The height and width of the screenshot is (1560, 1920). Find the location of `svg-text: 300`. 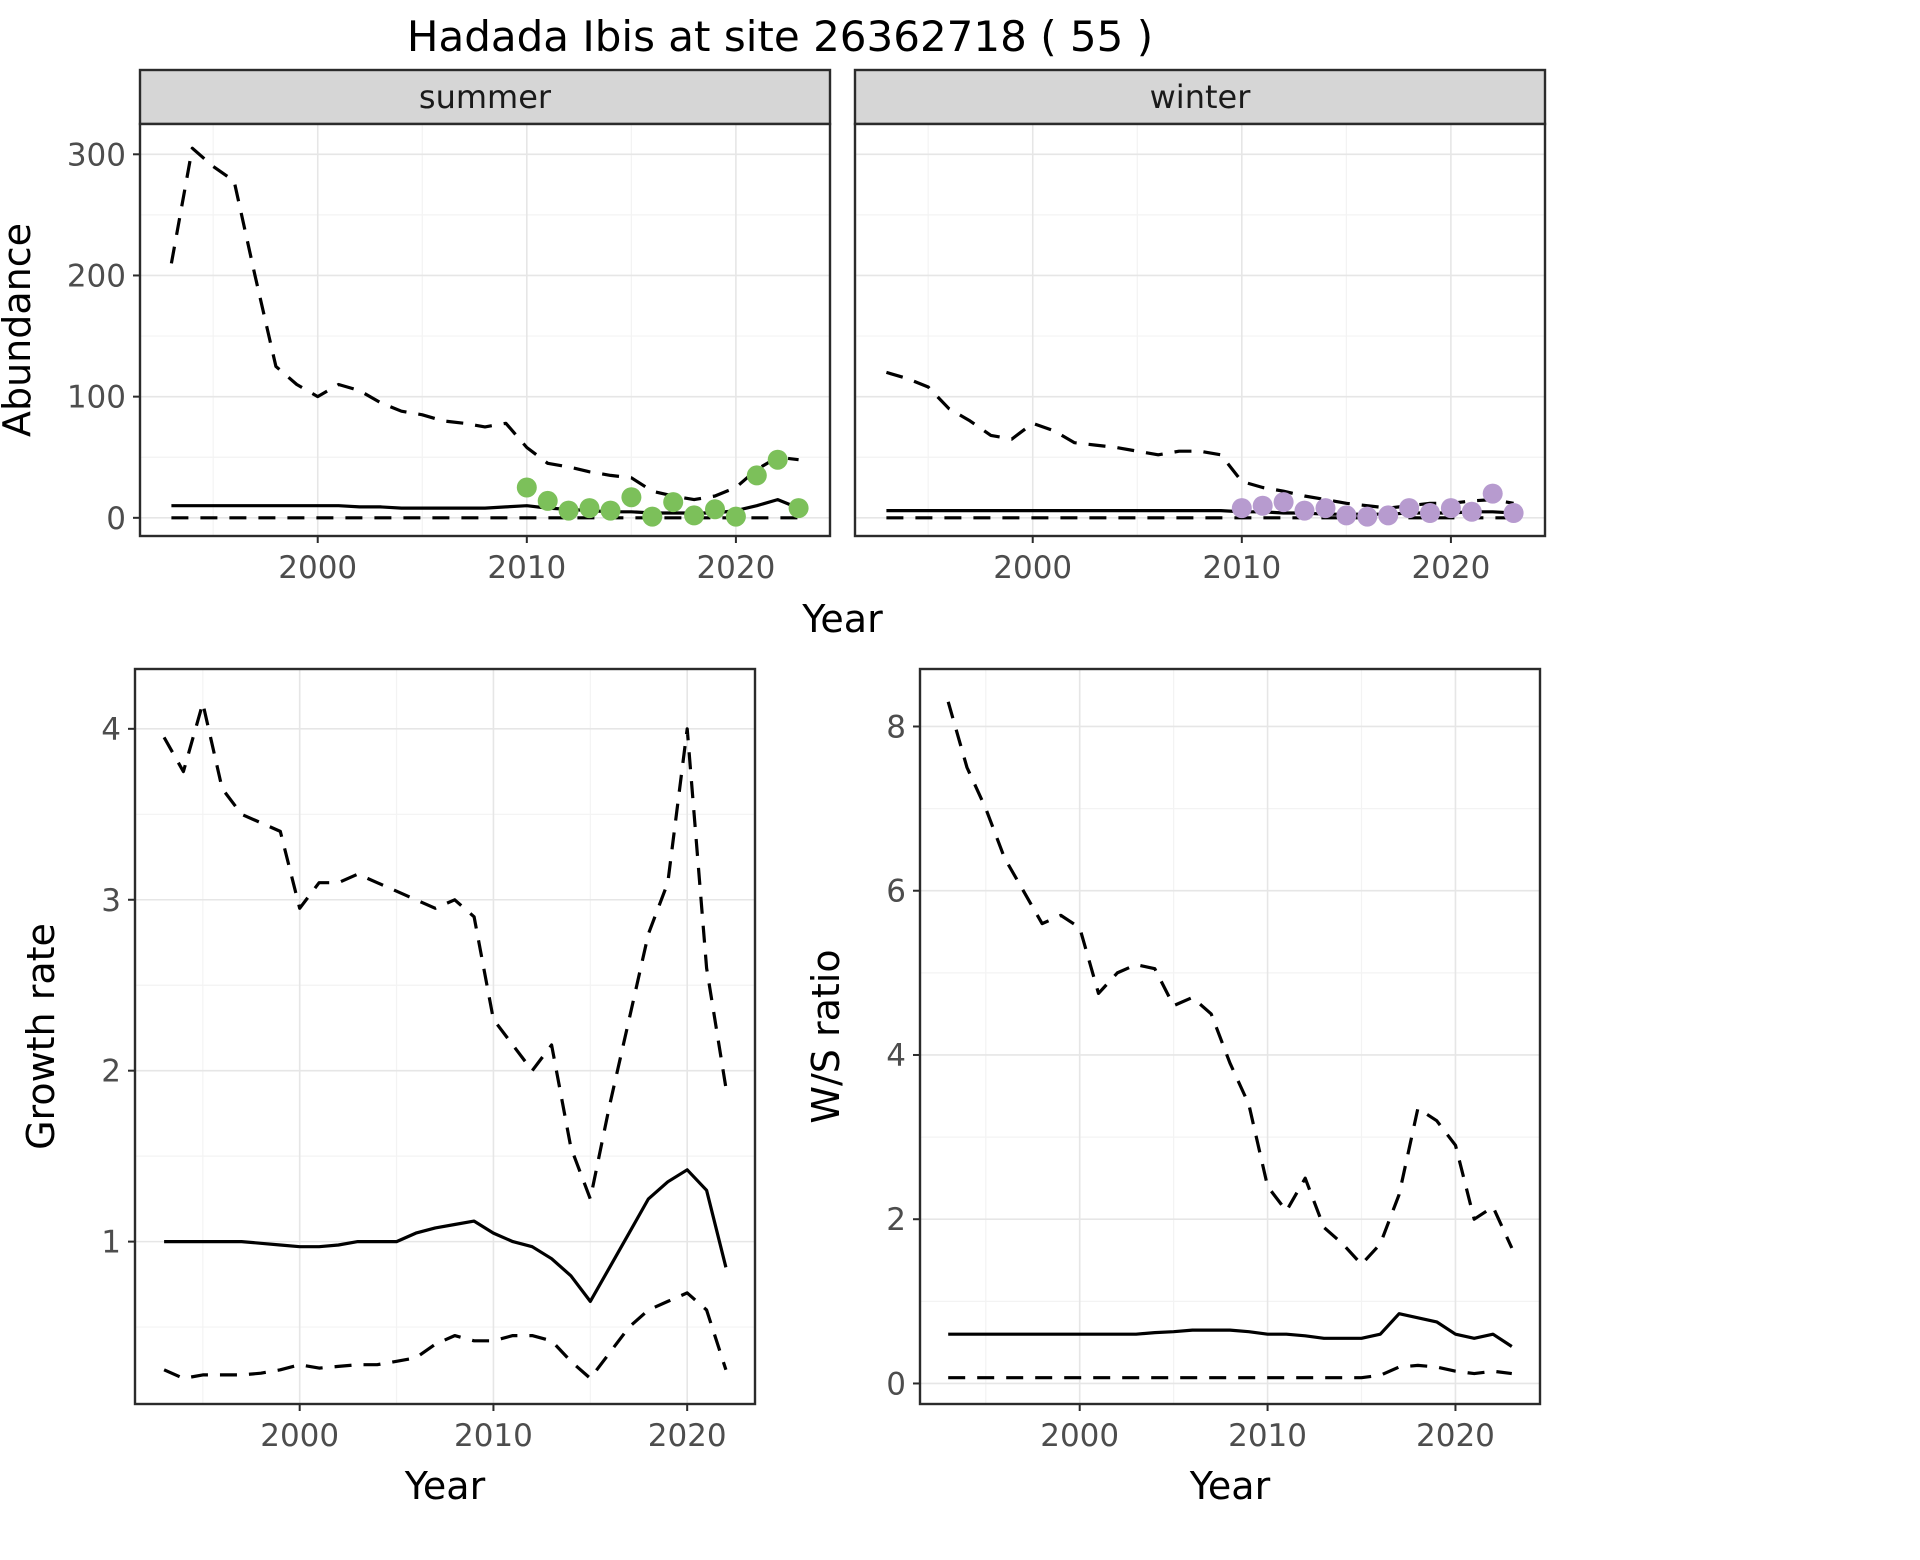

svg-text: 300 is located at coordinates (96, 155).